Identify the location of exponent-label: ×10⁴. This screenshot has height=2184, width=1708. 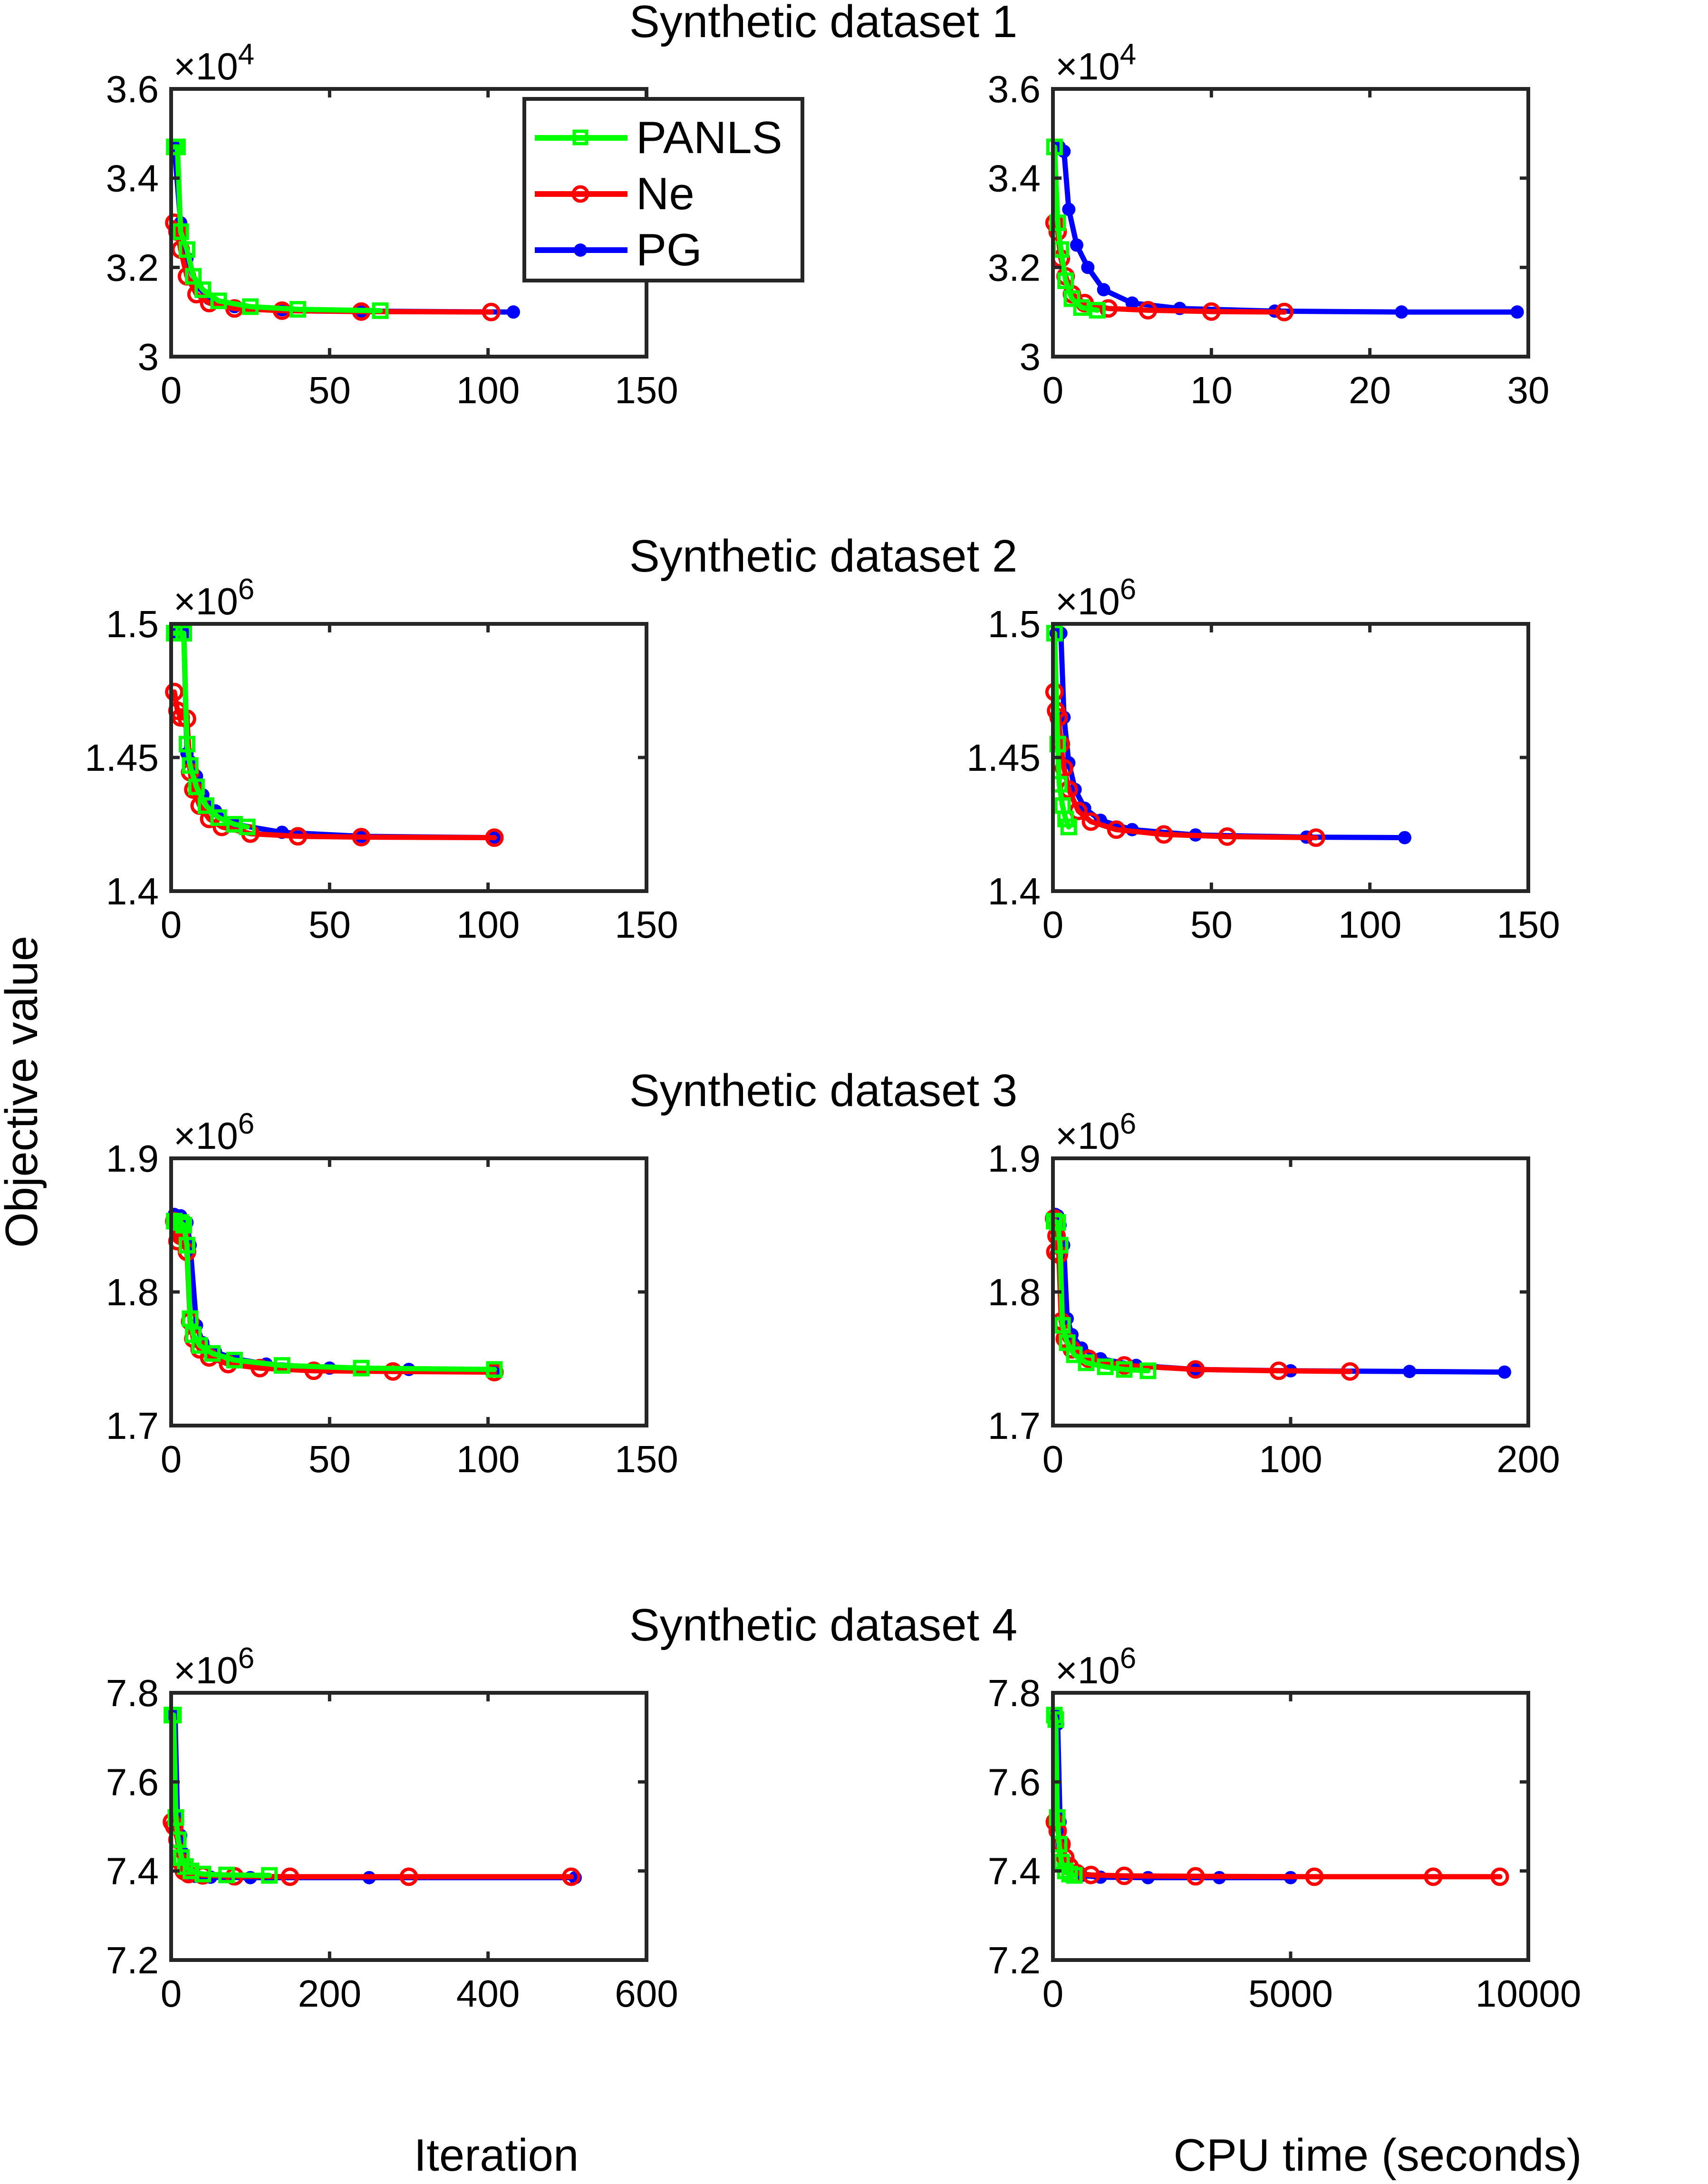
(1096, 63).